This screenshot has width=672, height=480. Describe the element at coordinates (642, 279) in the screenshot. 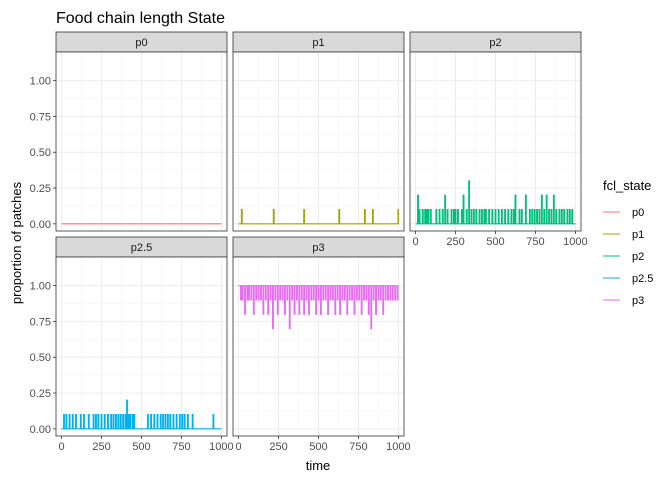

I see `legend-label-p2-5: p2.5` at that location.